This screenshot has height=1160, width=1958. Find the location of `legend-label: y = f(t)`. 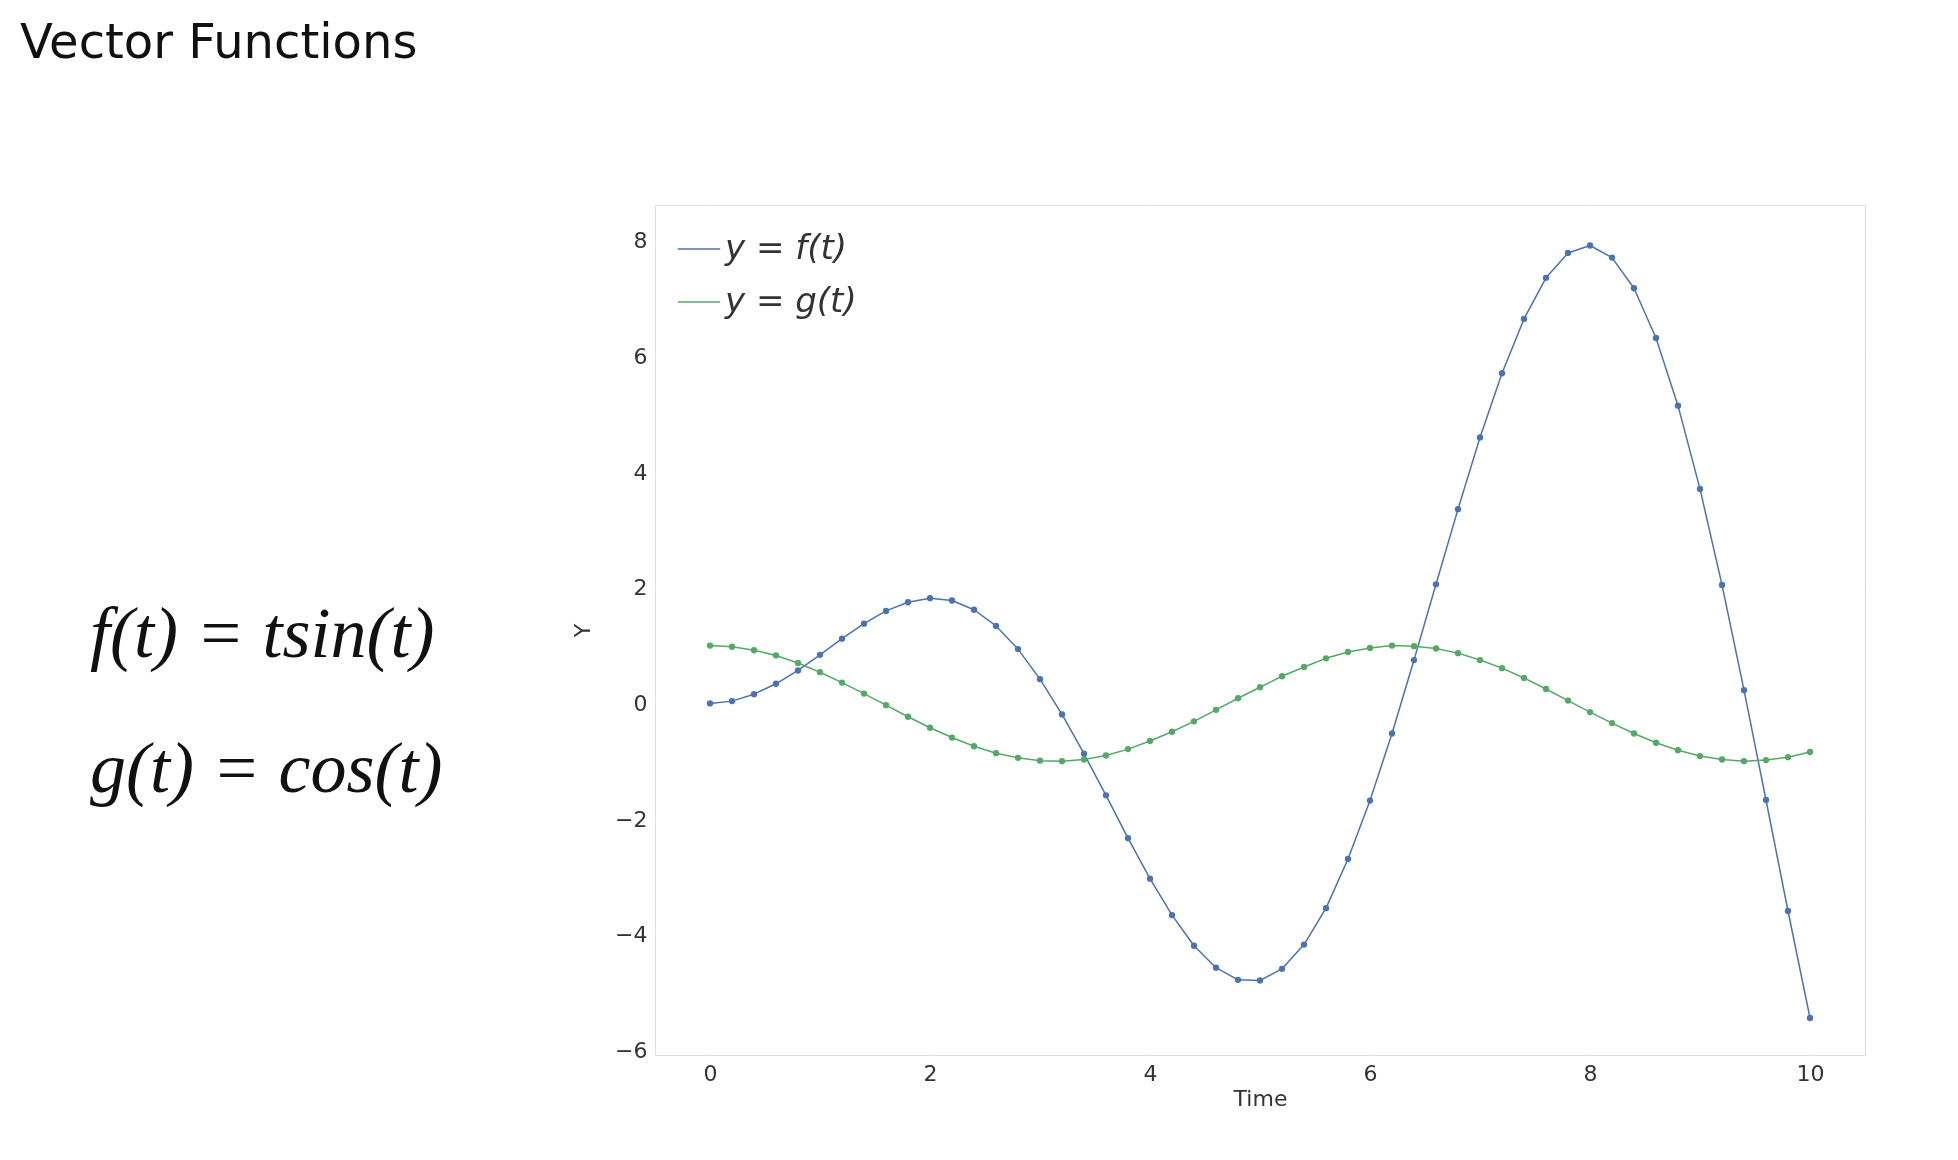

legend-label: y = f(t) is located at coordinates (786, 247).